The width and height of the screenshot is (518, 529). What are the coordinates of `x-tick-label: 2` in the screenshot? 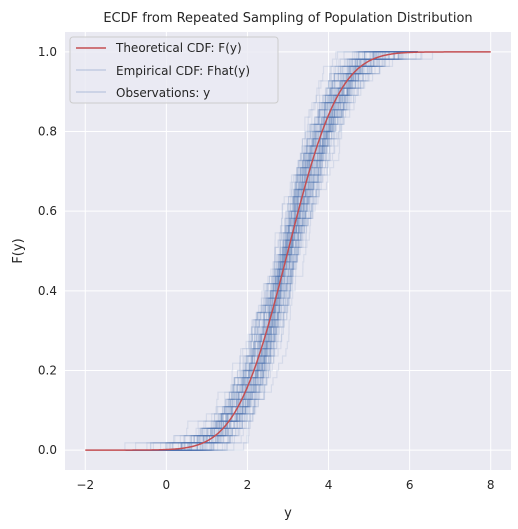 It's located at (248, 485).